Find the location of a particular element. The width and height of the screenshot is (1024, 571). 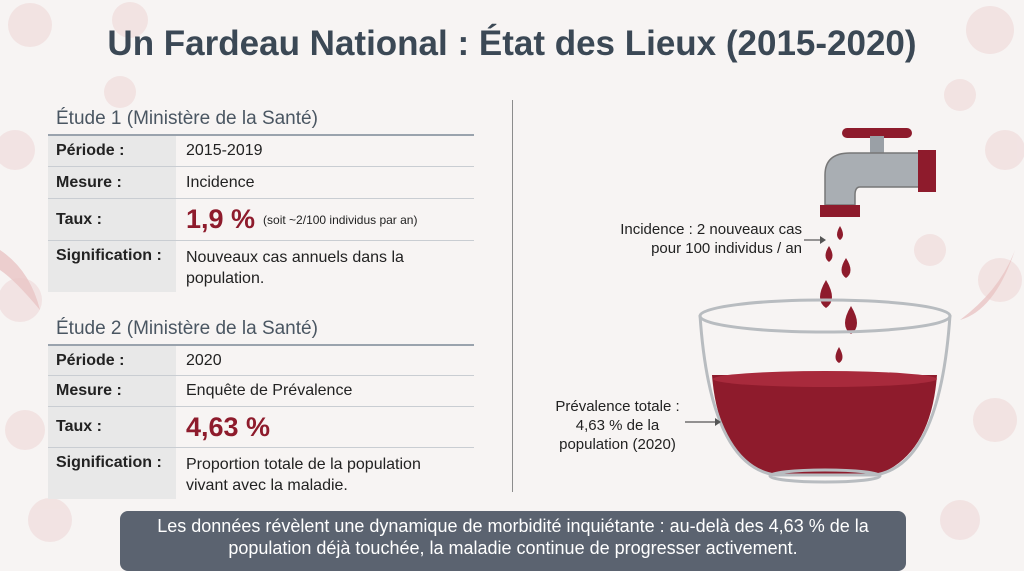

row-value: 1,9 % (soit ~2/100 individus par an) is located at coordinates (325, 219).